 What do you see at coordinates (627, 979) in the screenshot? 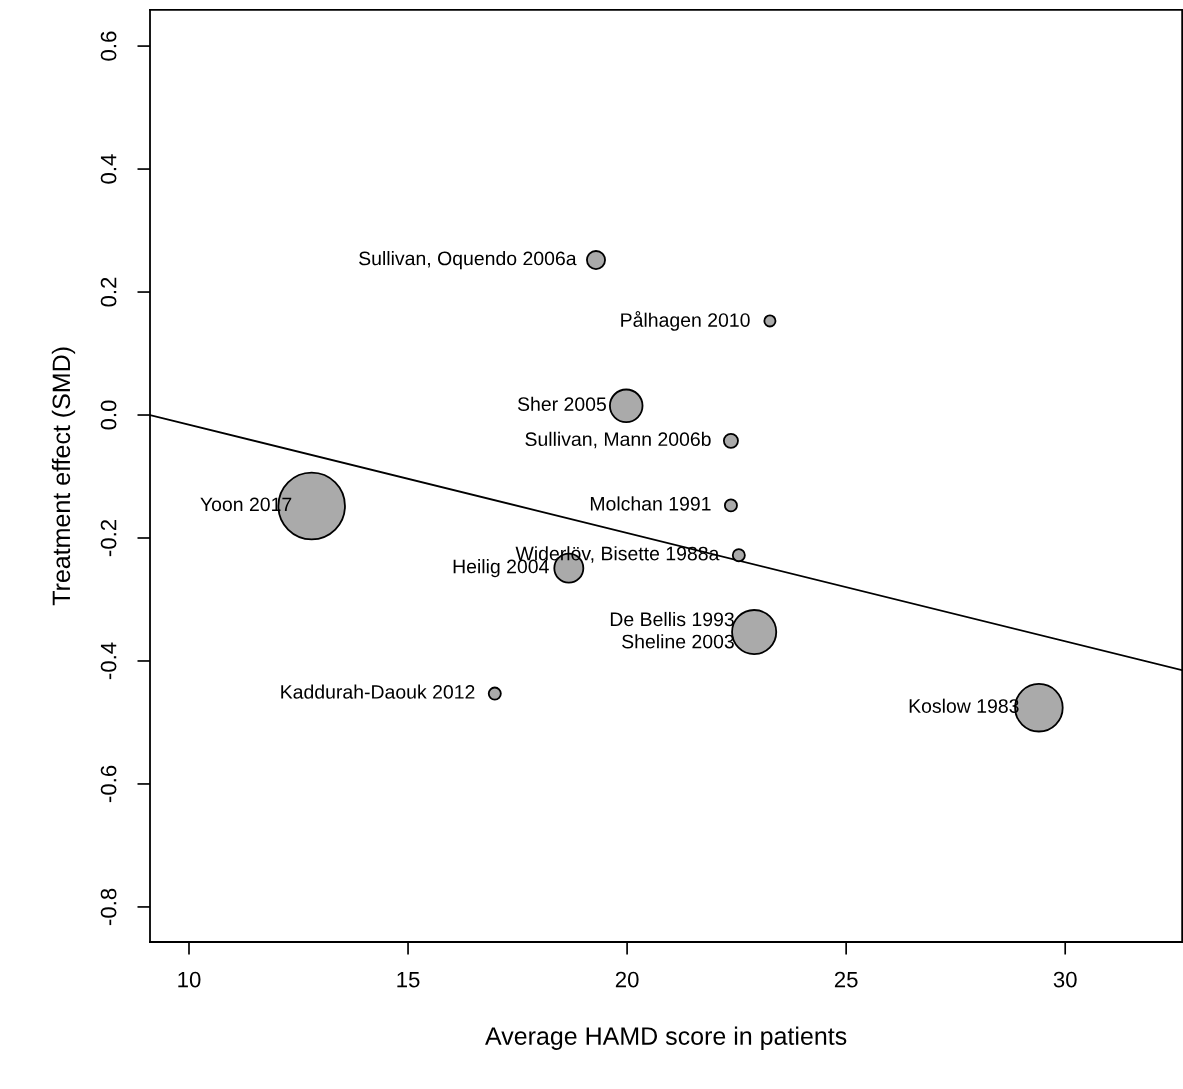
I see `x-tick-label: 20` at bounding box center [627, 979].